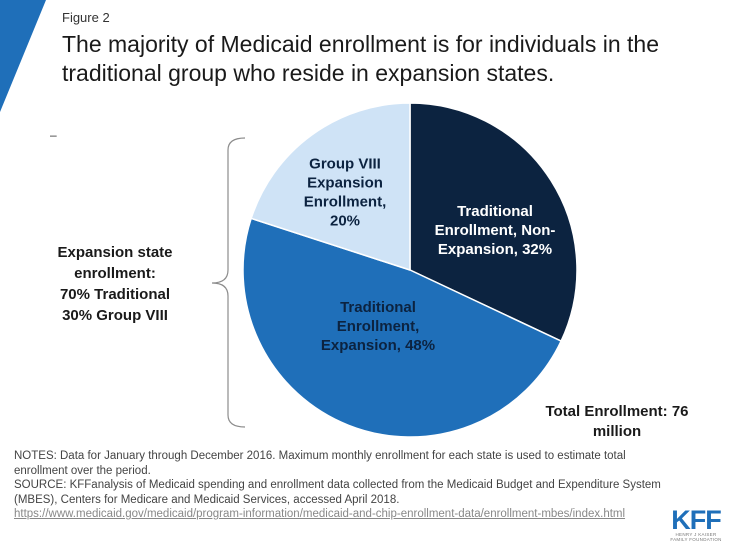 The height and width of the screenshot is (551, 735). I want to click on total-enrollment-label: Total Enrollment: 76 million, so click(617, 422).